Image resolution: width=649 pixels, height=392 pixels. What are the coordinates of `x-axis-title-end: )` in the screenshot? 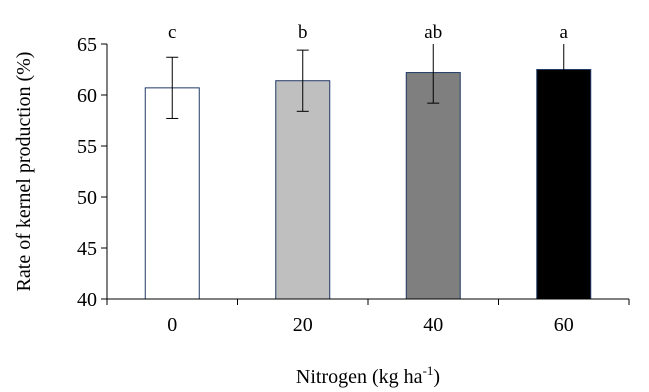 It's located at (436, 377).